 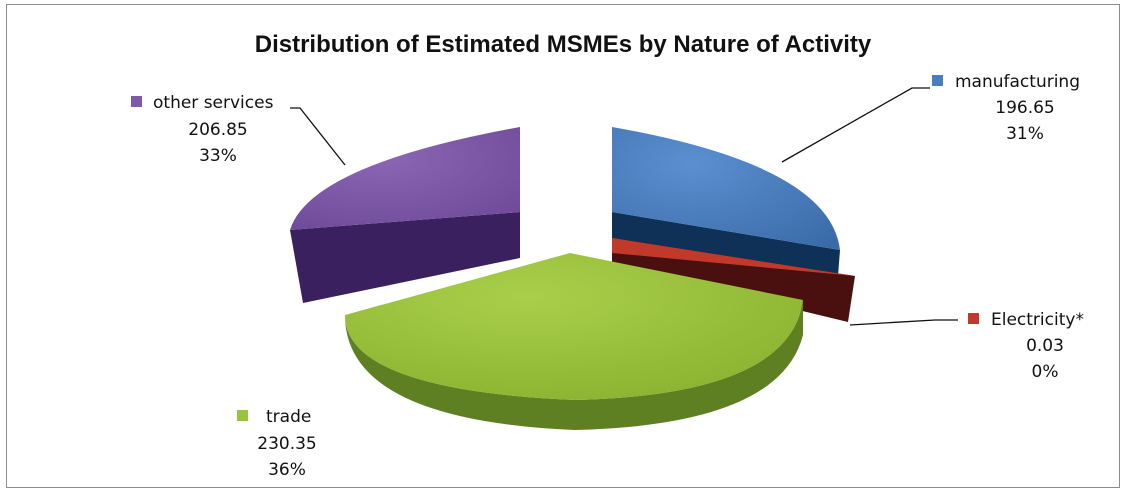 What do you see at coordinates (1045, 372) in the screenshot?
I see `label-percent-electricity: 0%` at bounding box center [1045, 372].